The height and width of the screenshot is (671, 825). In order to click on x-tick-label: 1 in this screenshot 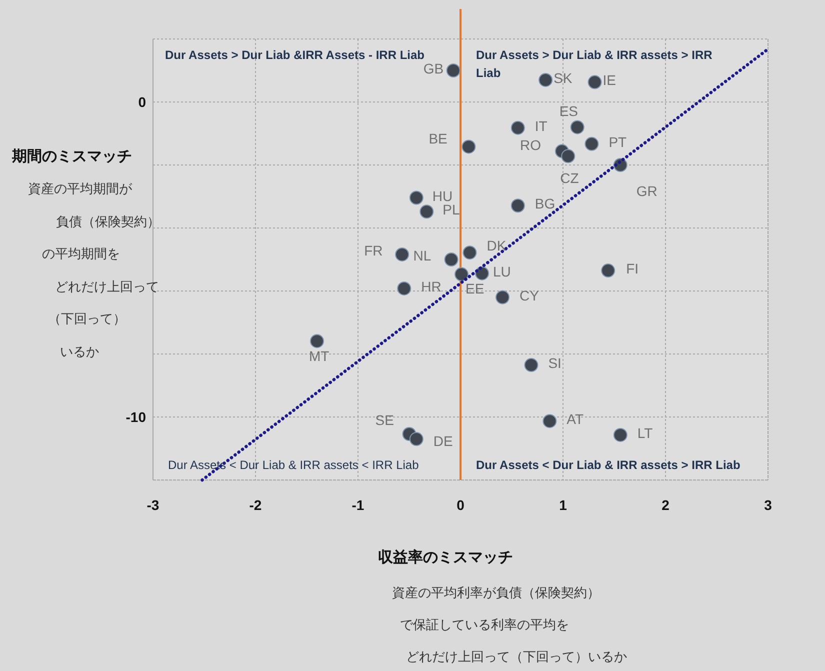, I will do `click(563, 505)`.